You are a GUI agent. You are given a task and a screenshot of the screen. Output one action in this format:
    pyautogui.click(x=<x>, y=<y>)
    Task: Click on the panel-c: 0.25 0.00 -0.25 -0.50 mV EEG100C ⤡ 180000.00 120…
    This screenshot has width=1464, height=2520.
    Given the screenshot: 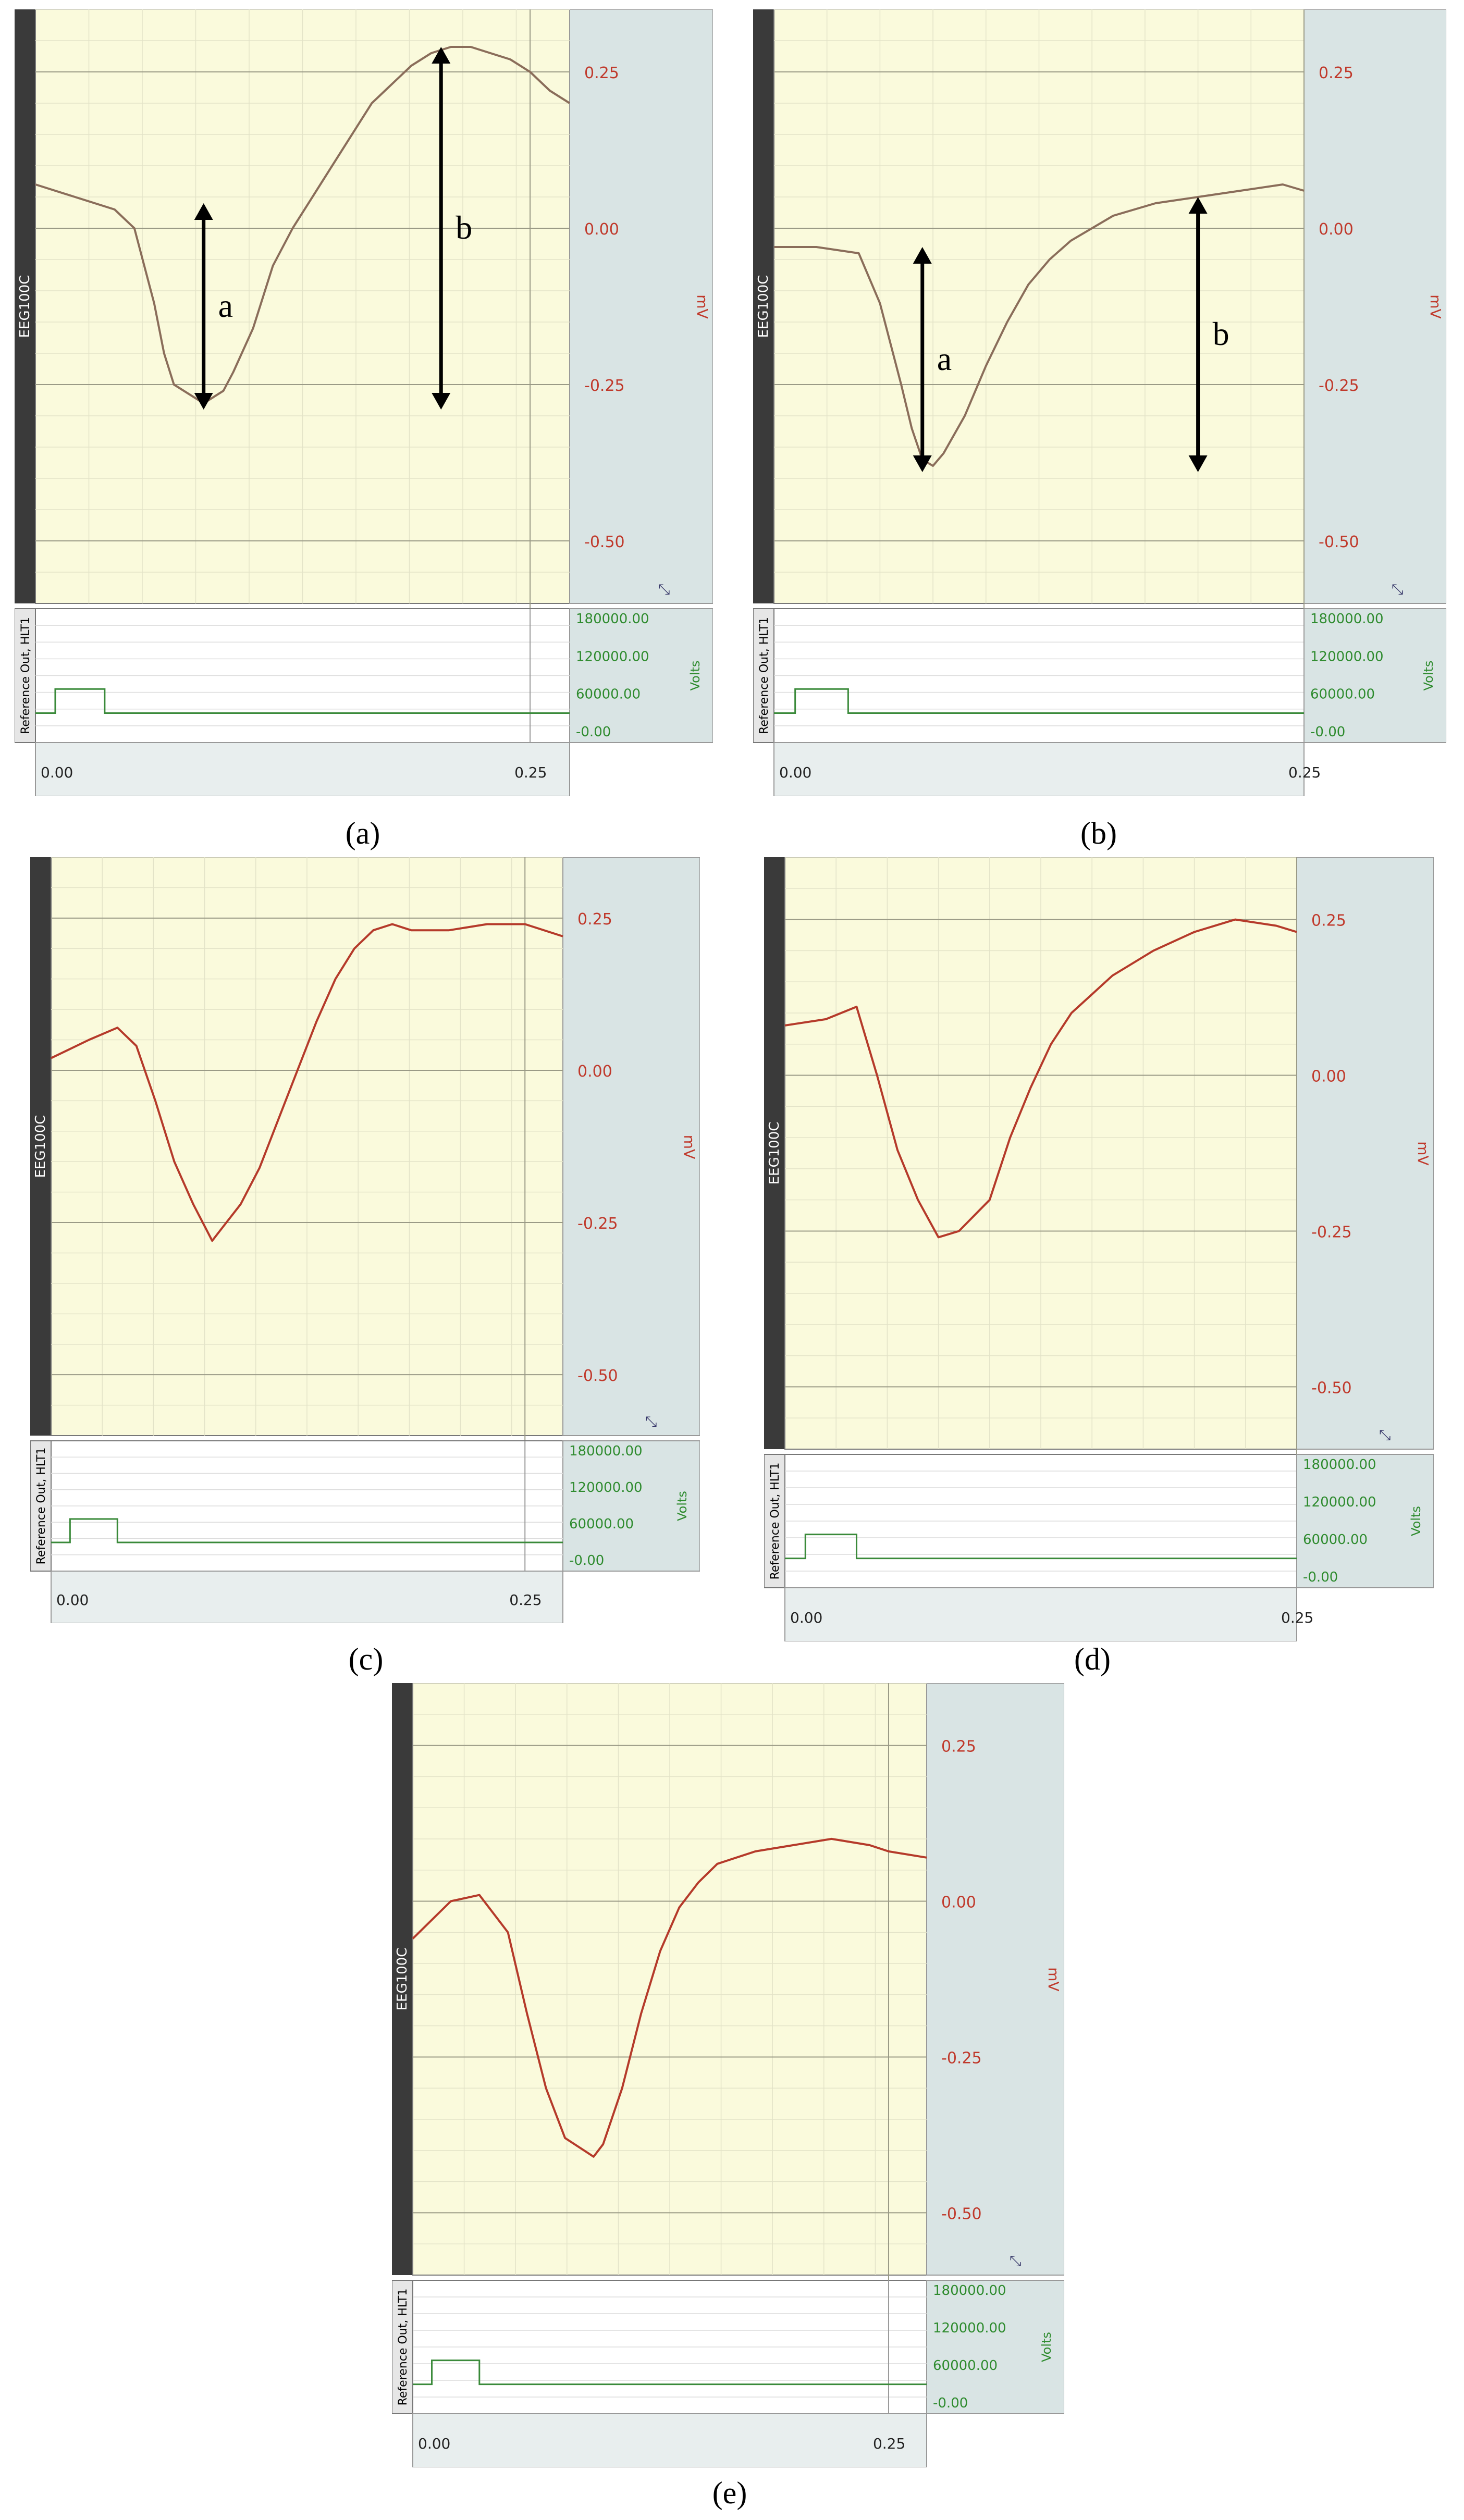 What is the action you would take?
    pyautogui.click(x=365, y=1240)
    